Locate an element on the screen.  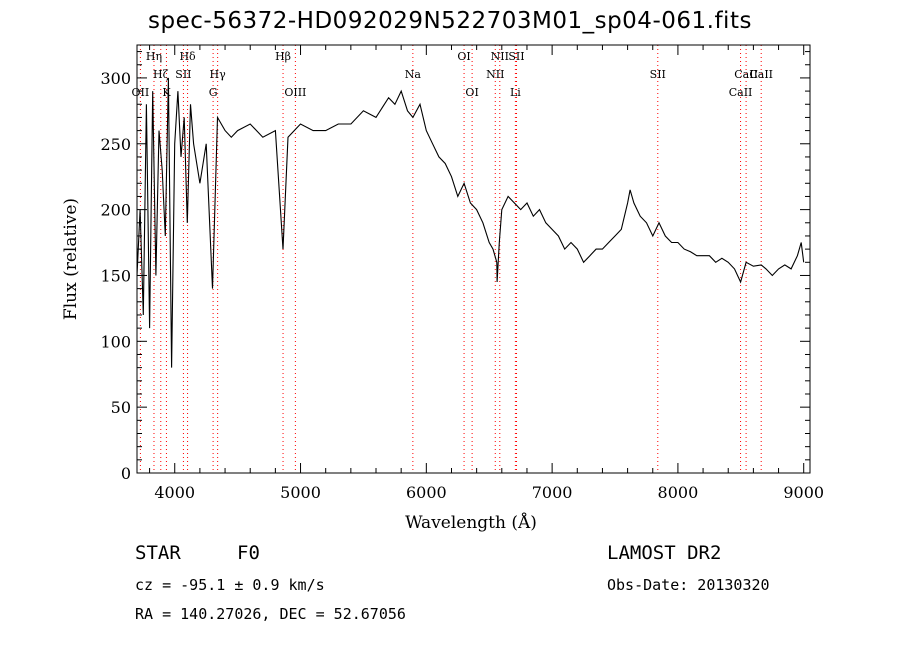
x-tick-label: 8000 is located at coordinates (678, 492).